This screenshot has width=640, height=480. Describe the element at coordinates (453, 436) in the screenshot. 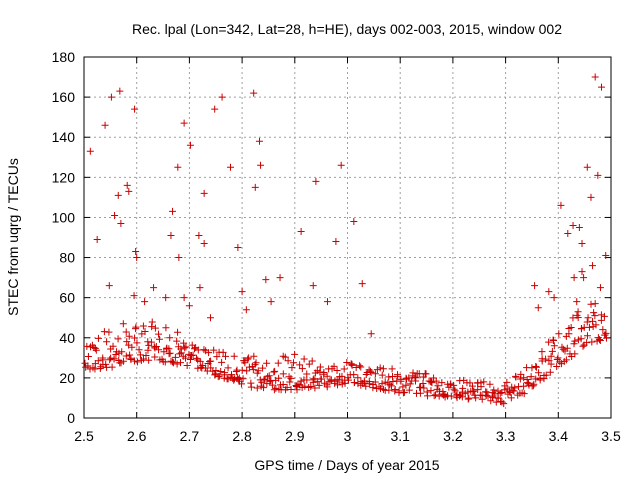

I see `x-tick-label: 3.2` at that location.